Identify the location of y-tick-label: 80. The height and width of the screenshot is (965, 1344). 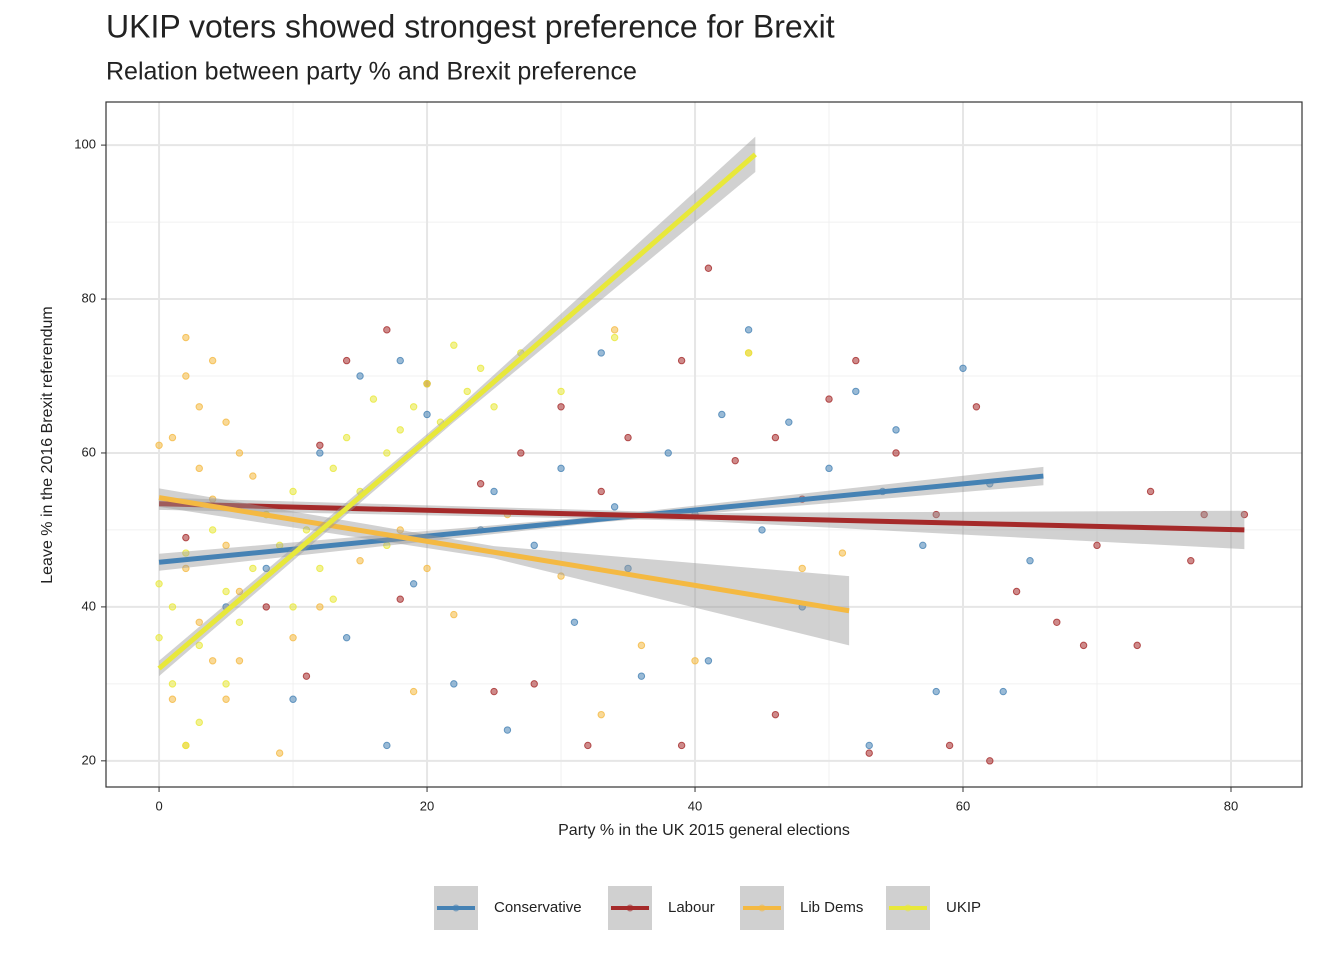
(89, 297).